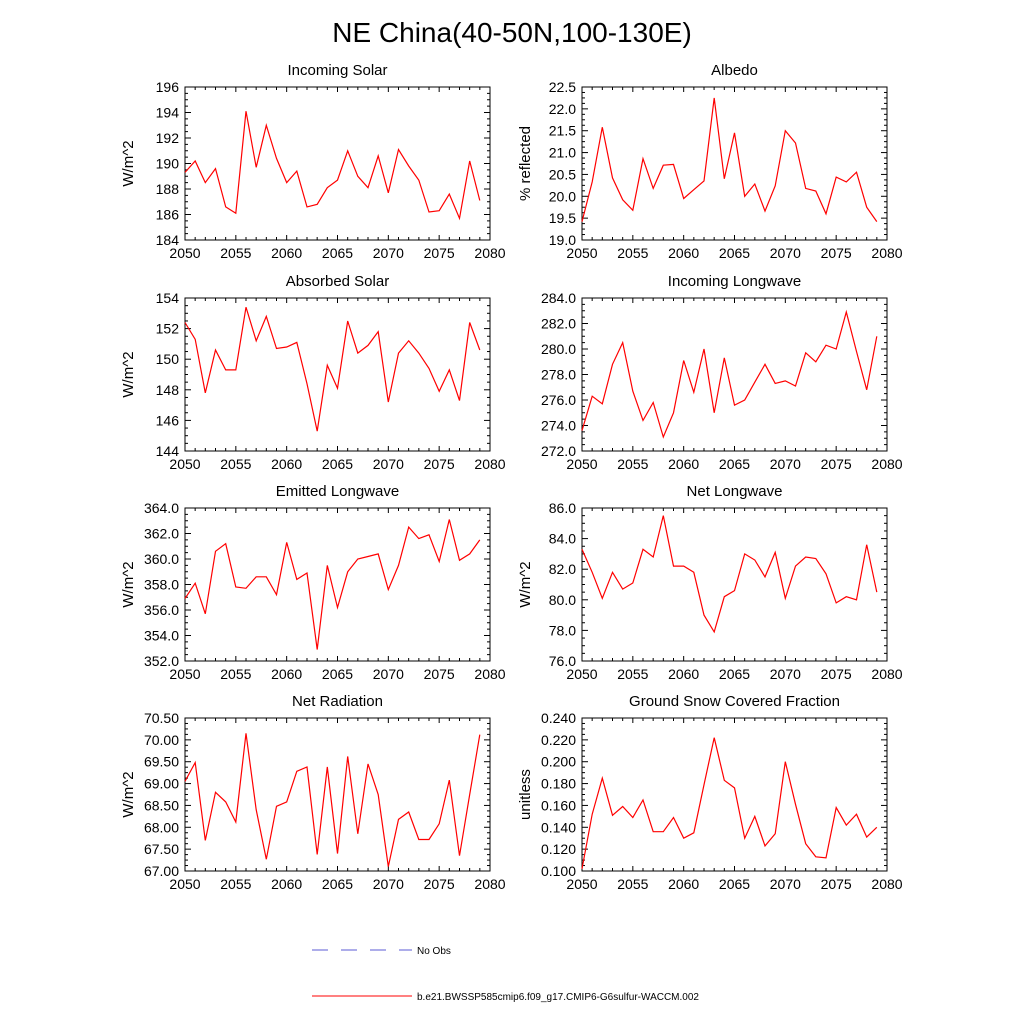 This screenshot has height=1024, width=1024. I want to click on y-tick-label: 0.140, so click(558, 827).